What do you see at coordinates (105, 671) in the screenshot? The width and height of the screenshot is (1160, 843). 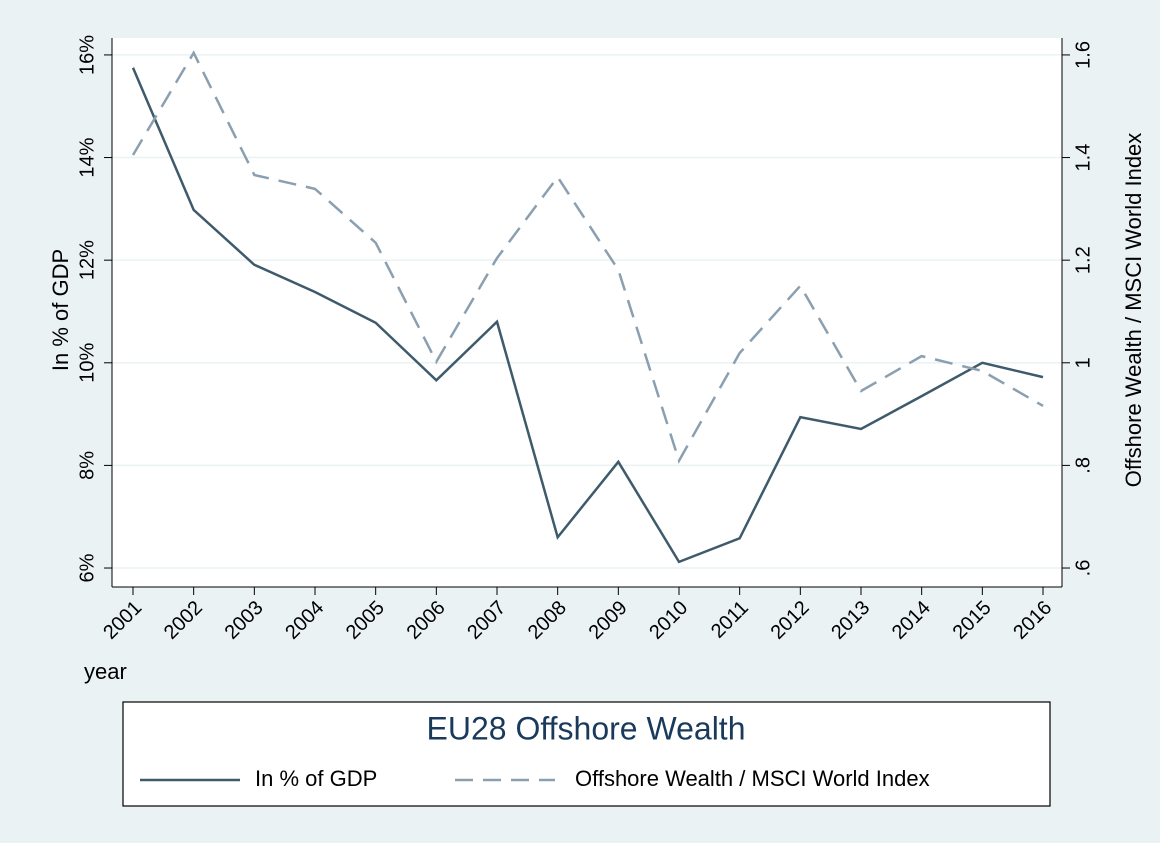 I see `x-axis-title: year` at bounding box center [105, 671].